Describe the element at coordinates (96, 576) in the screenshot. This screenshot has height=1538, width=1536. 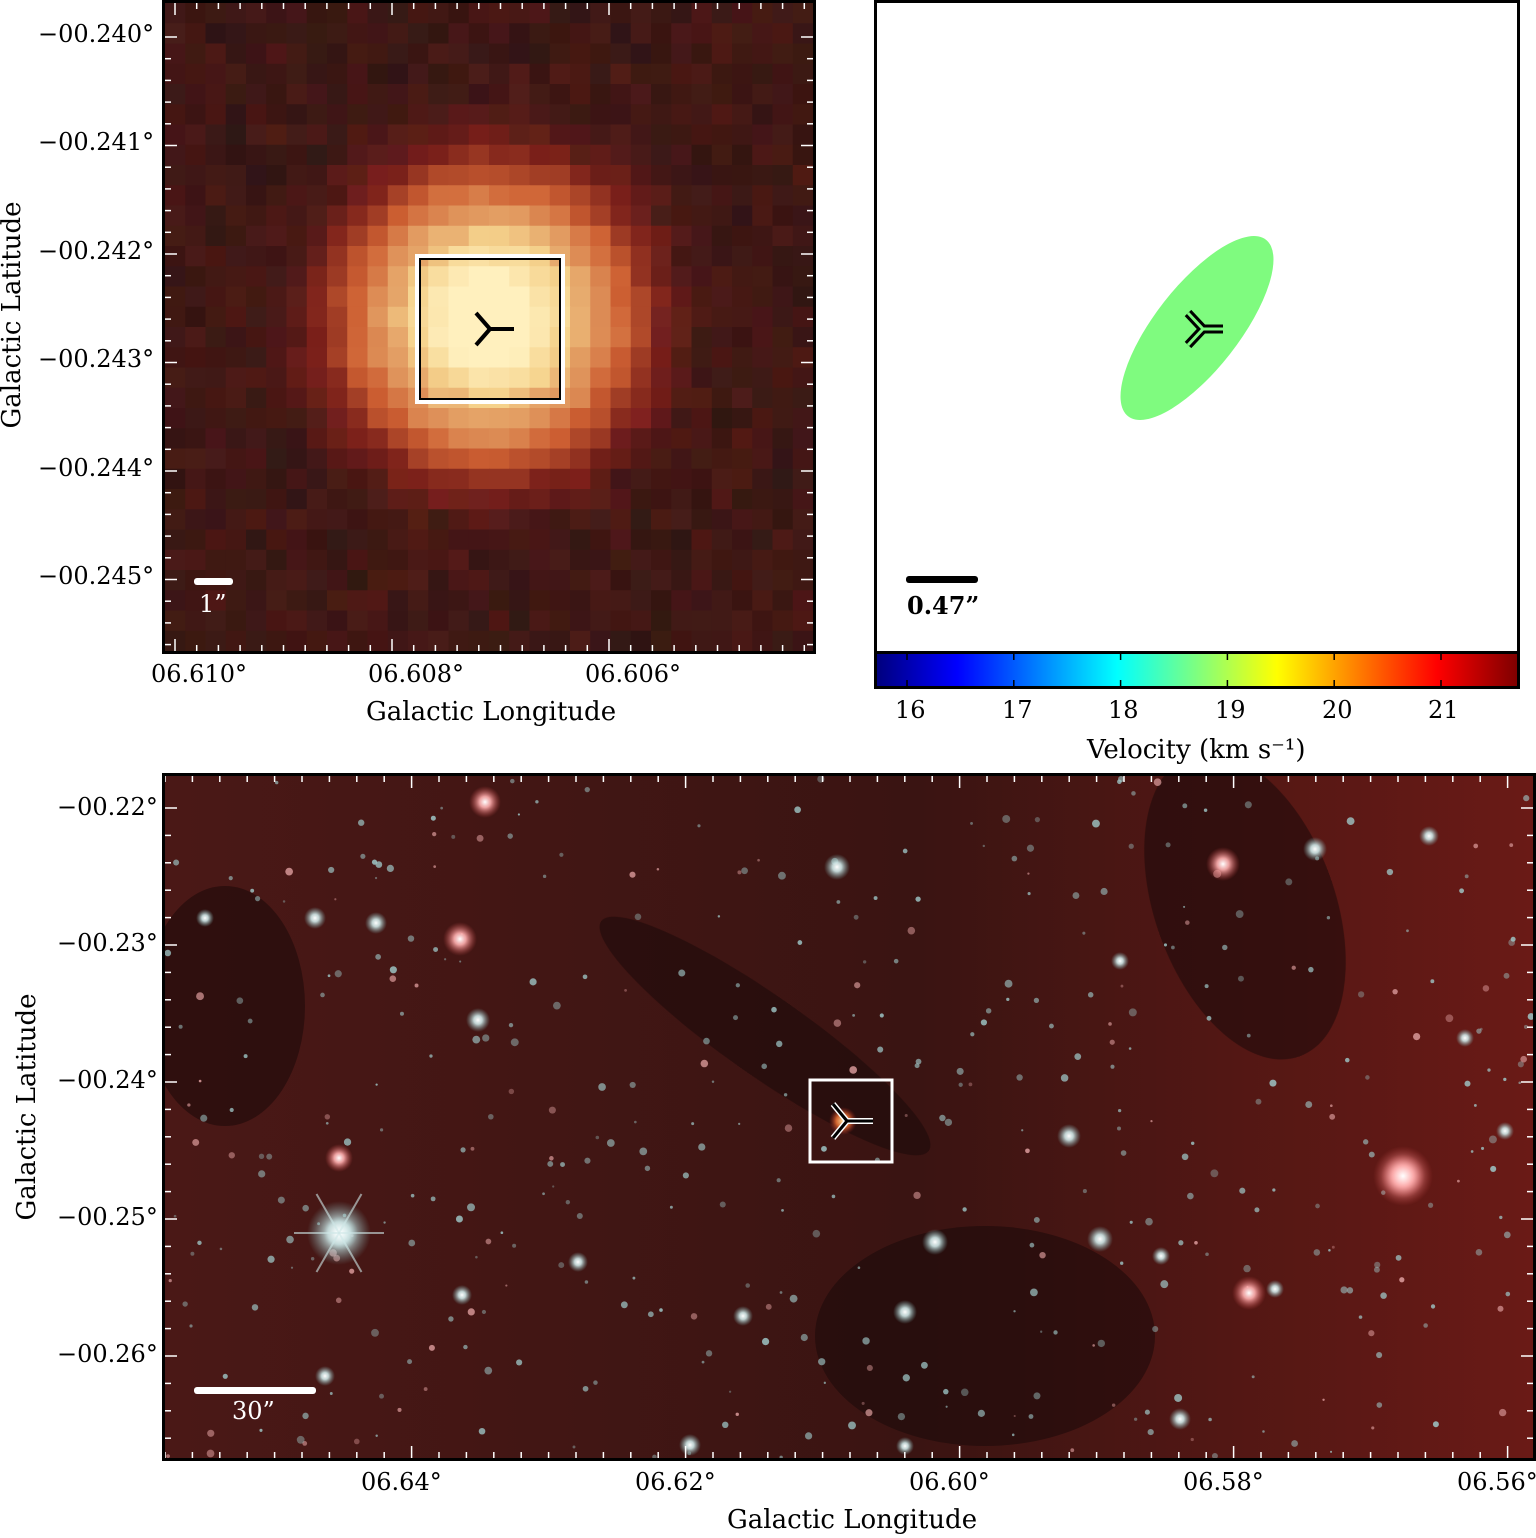
I see `zoom-ytick: −00.245°` at that location.